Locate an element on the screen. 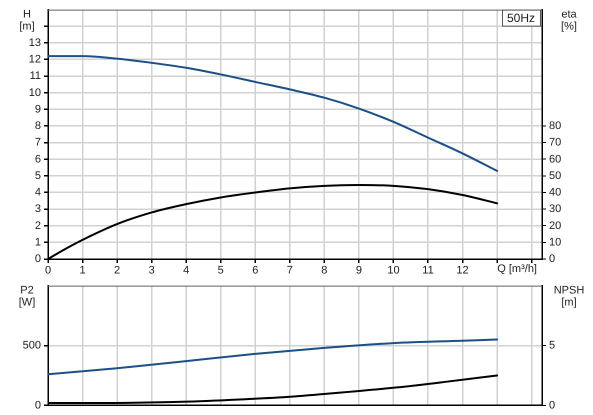  chart-title: 50Hz is located at coordinates (520, 17).